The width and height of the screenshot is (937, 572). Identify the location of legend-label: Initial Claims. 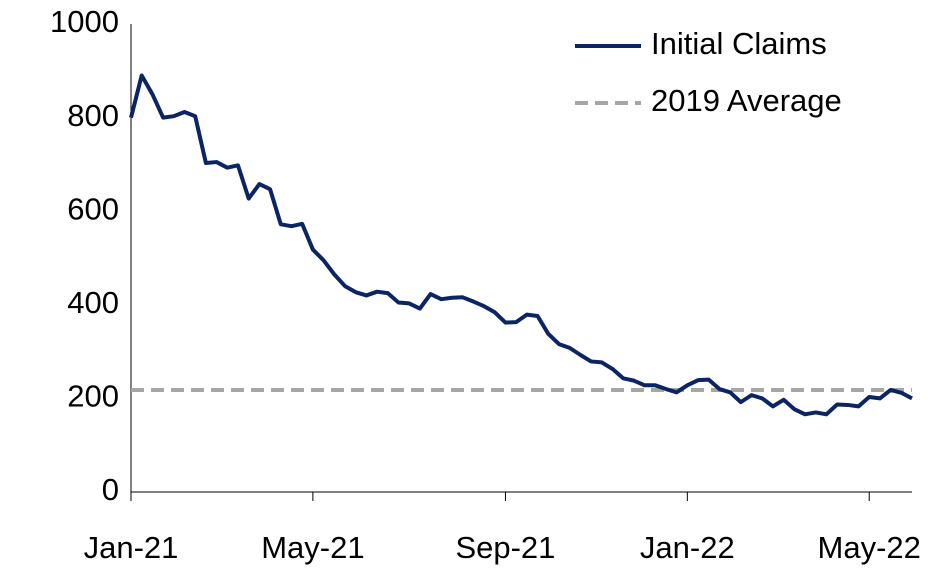
(739, 43).